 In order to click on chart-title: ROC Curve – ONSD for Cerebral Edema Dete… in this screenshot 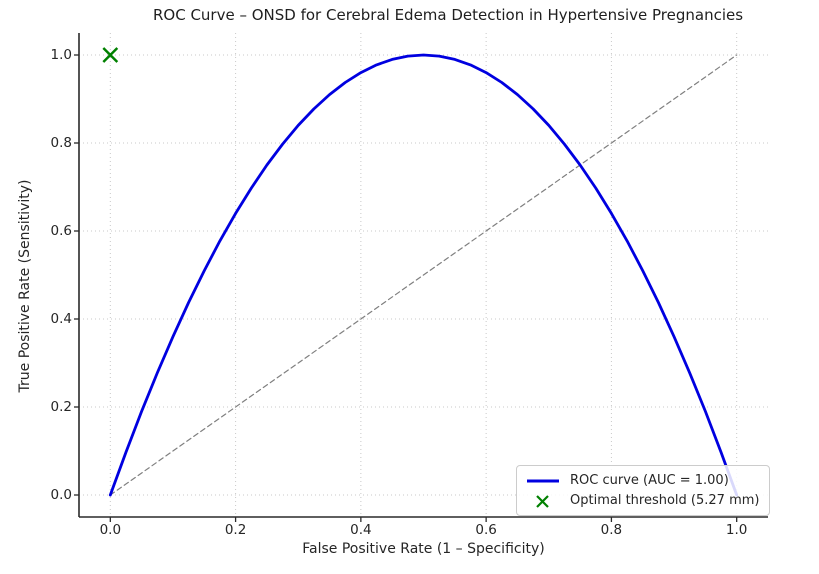, I will do `click(448, 15)`.